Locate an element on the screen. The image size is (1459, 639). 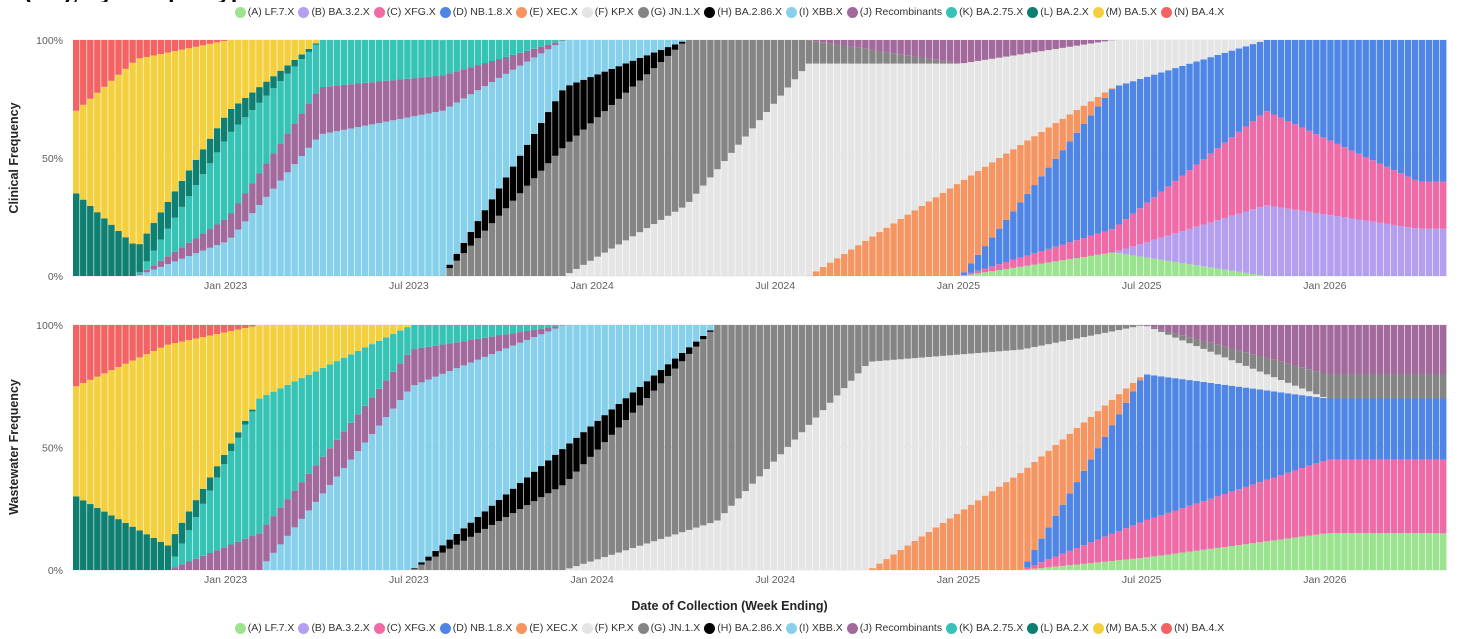
legend-swatch is located at coordinates (852, 628).